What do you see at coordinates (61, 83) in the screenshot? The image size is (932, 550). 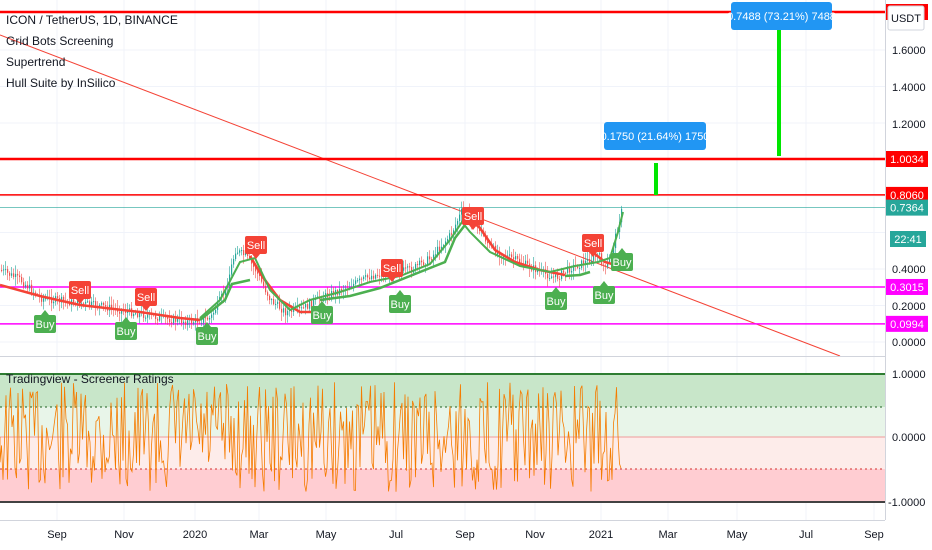 I see `indicator-name: Hull Suite by InSilico` at bounding box center [61, 83].